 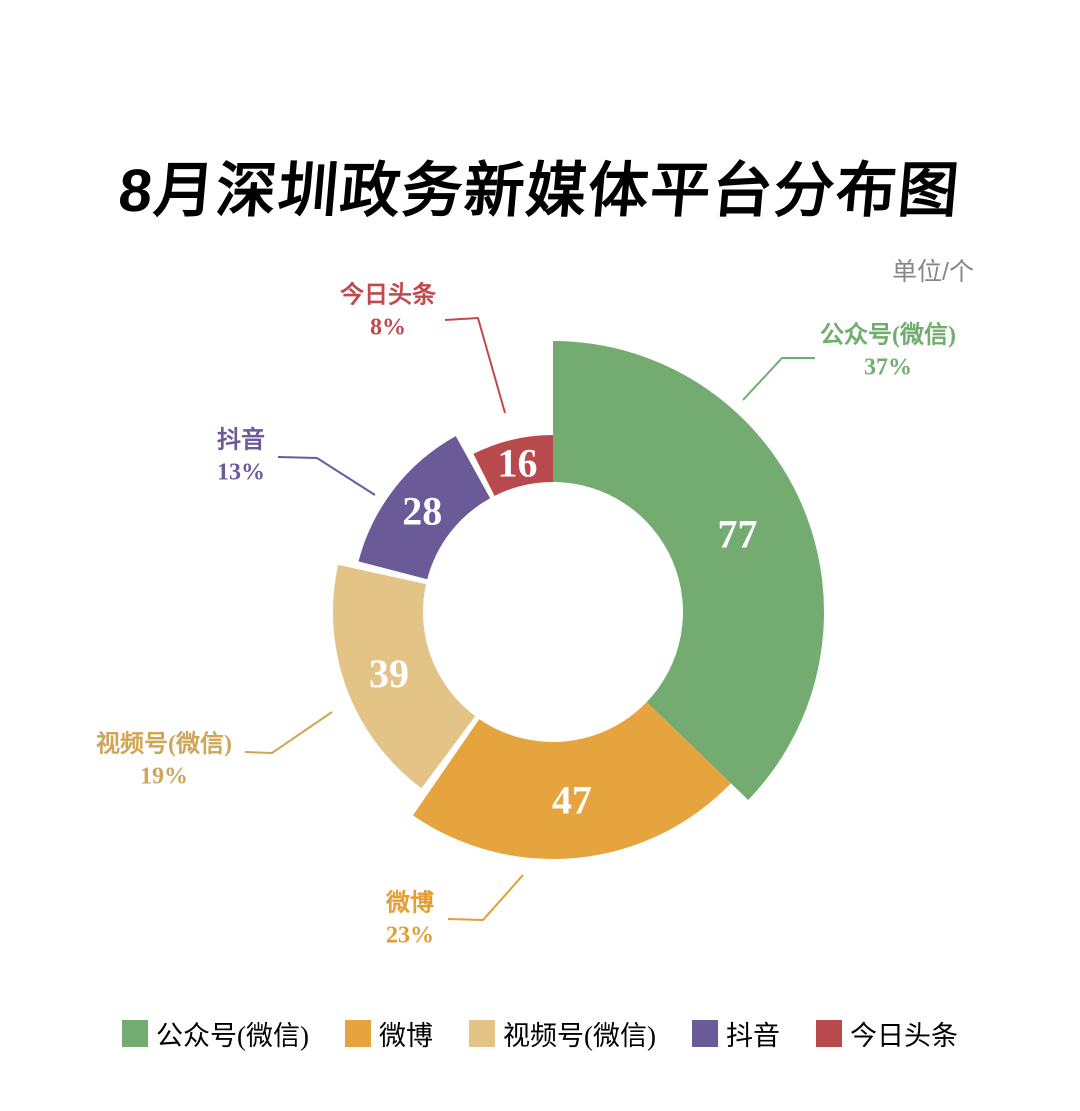 I want to click on leader-line-wechat-official, so click(x=778, y=379).